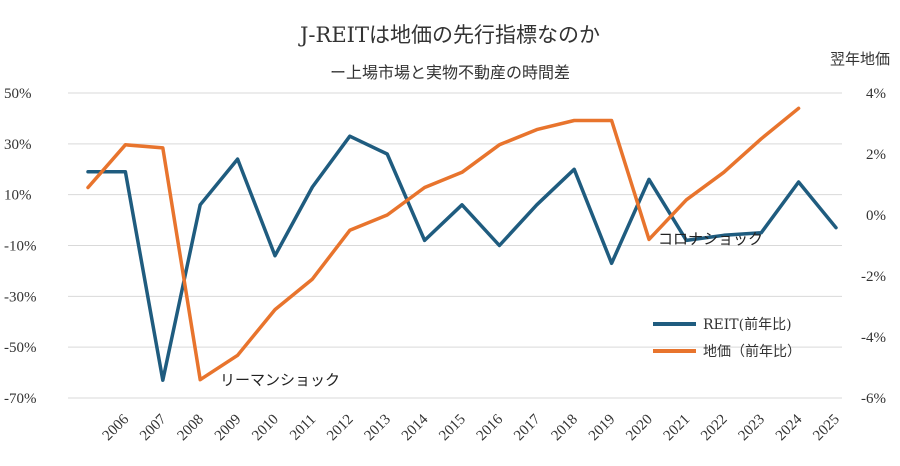 Image resolution: width=900 pixels, height=466 pixels. I want to click on left-tick-label: -10%, so click(20, 247).